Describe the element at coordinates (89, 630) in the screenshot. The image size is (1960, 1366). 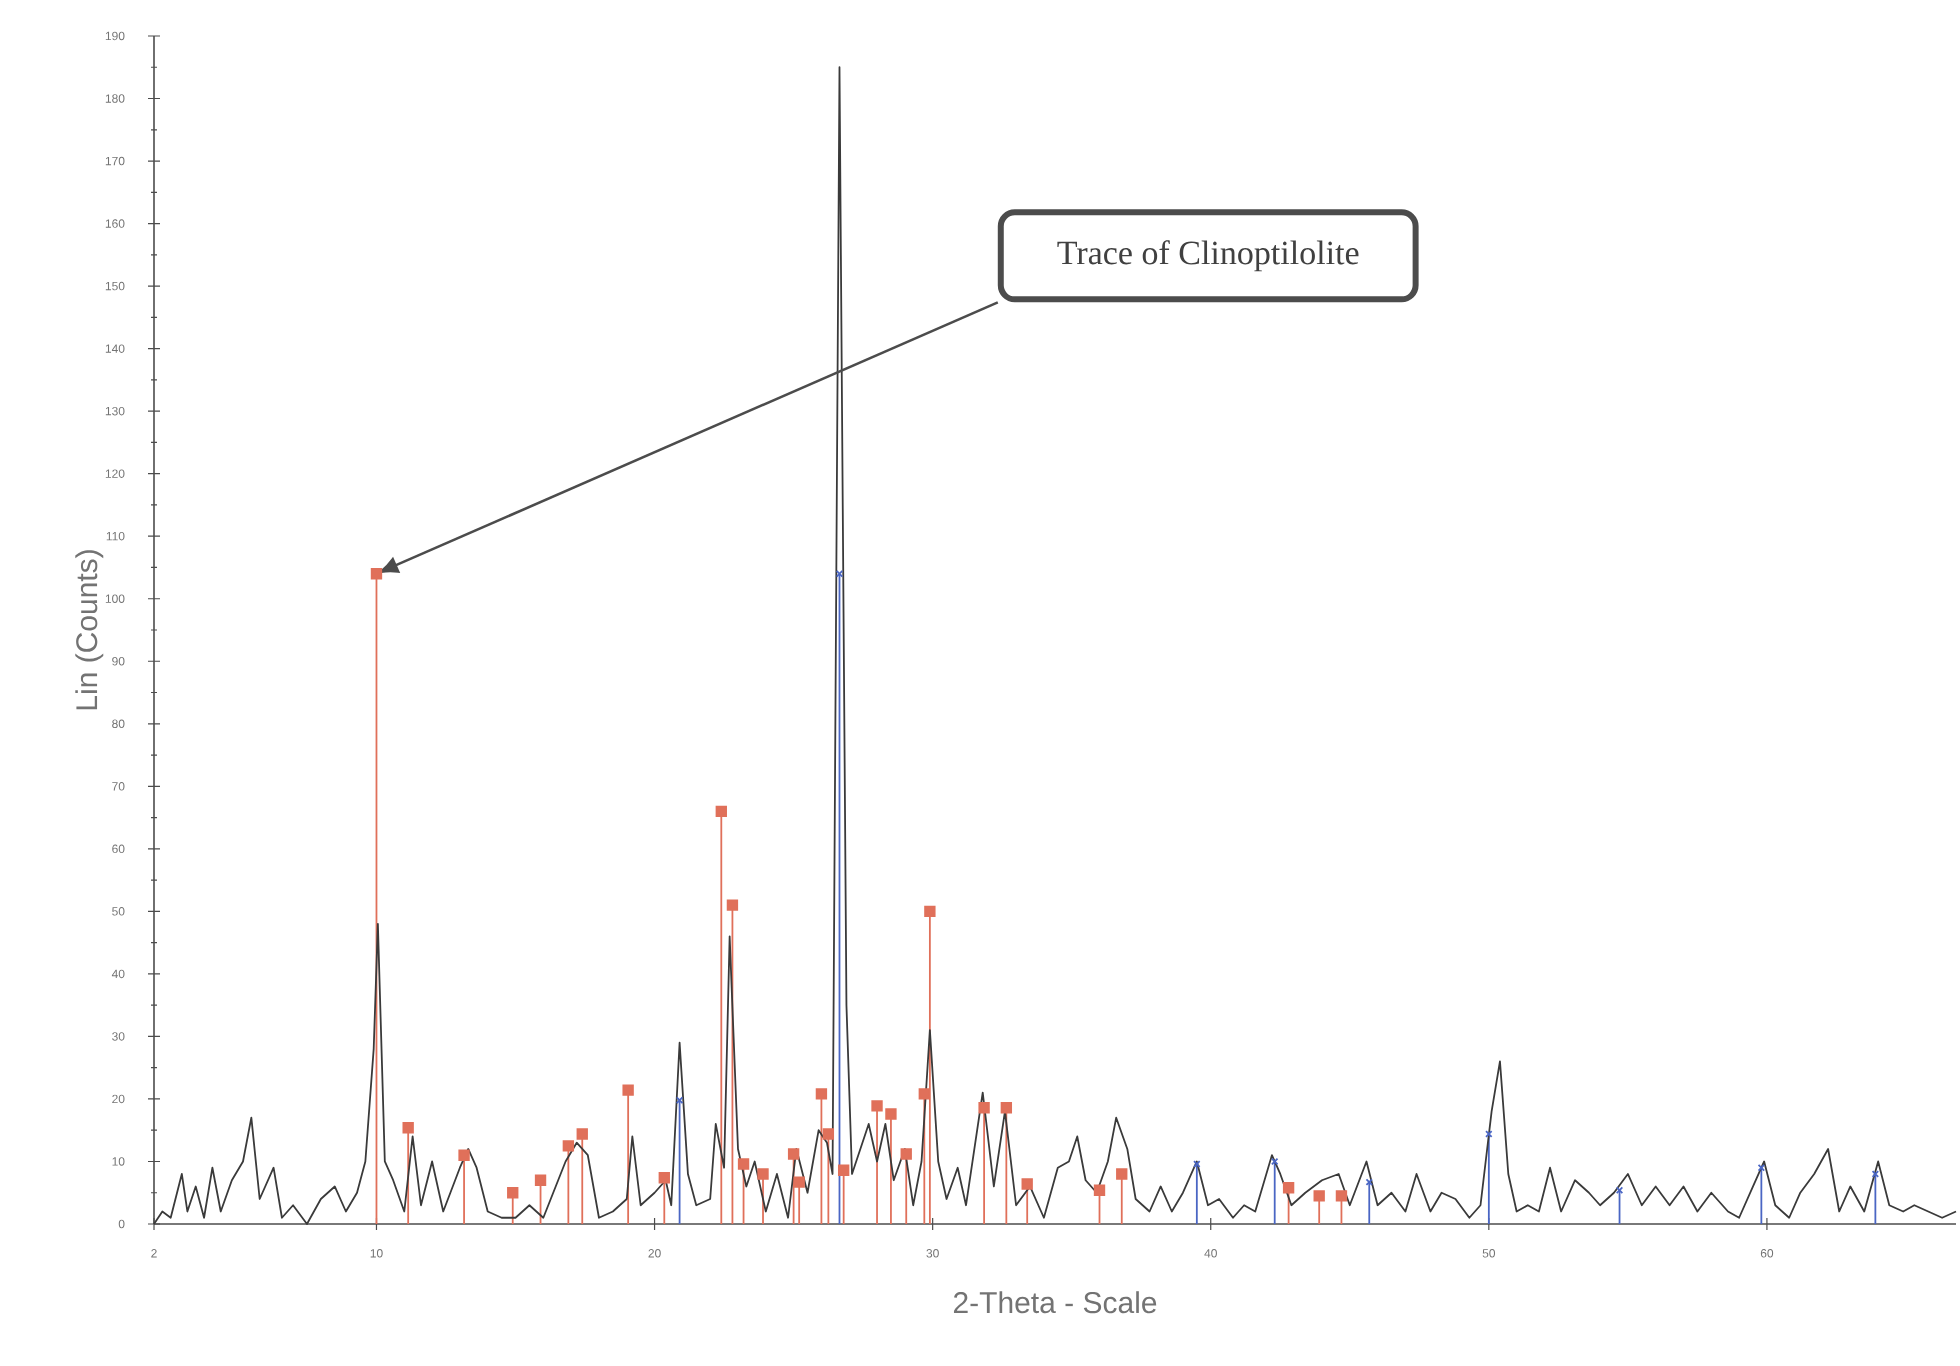
I see `y-axis-title: Lin (Counts)` at that location.